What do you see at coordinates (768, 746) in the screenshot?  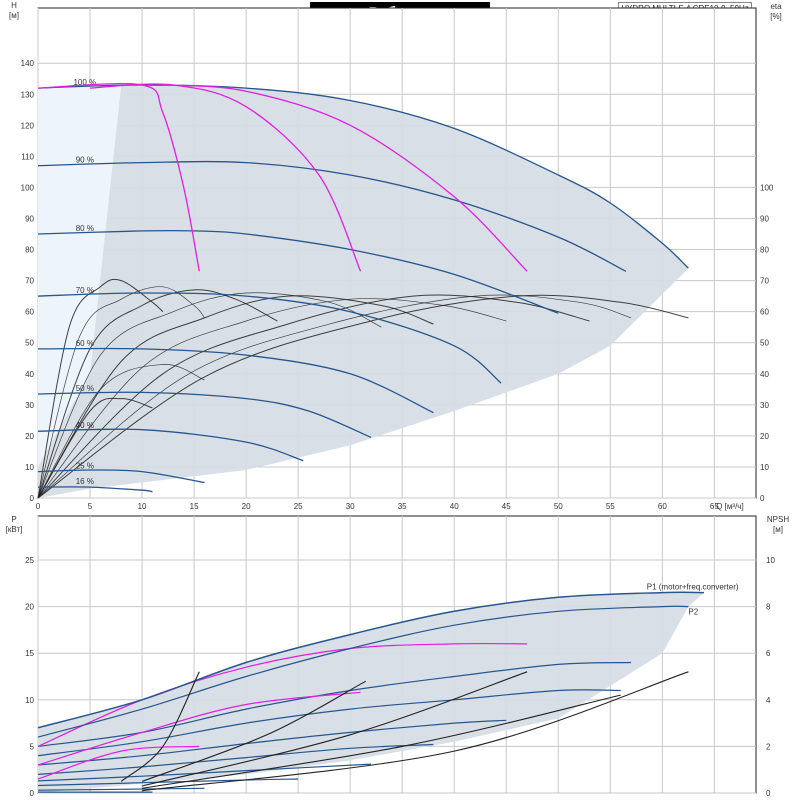 I see `npsh-tick-label: 2` at bounding box center [768, 746].